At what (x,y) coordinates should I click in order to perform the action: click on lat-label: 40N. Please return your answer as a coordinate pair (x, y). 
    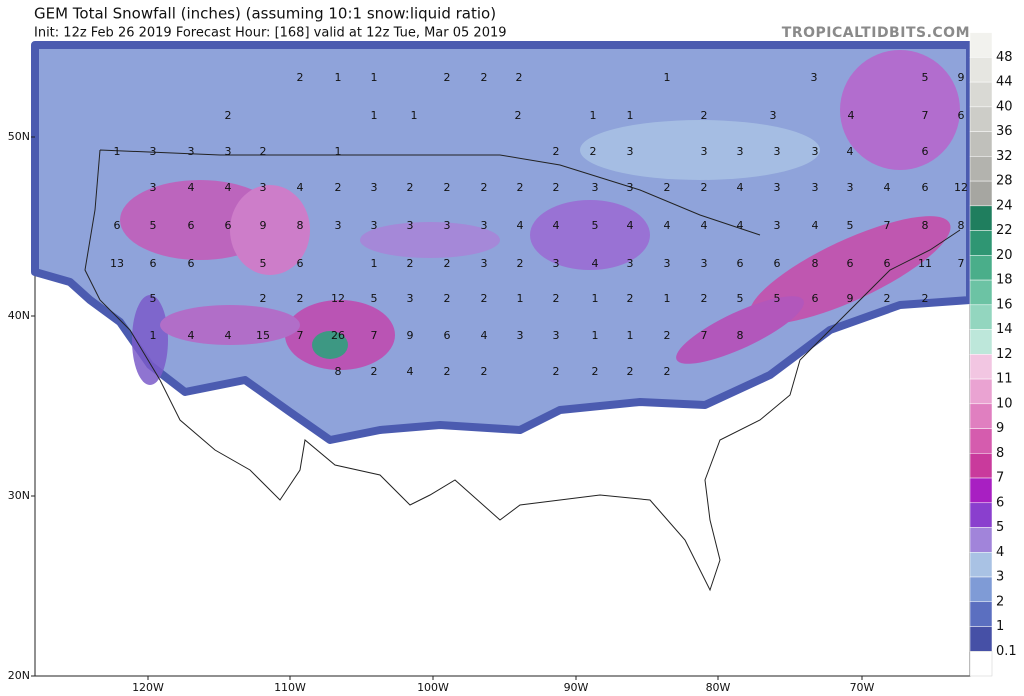
    Looking at the image, I should click on (19, 315).